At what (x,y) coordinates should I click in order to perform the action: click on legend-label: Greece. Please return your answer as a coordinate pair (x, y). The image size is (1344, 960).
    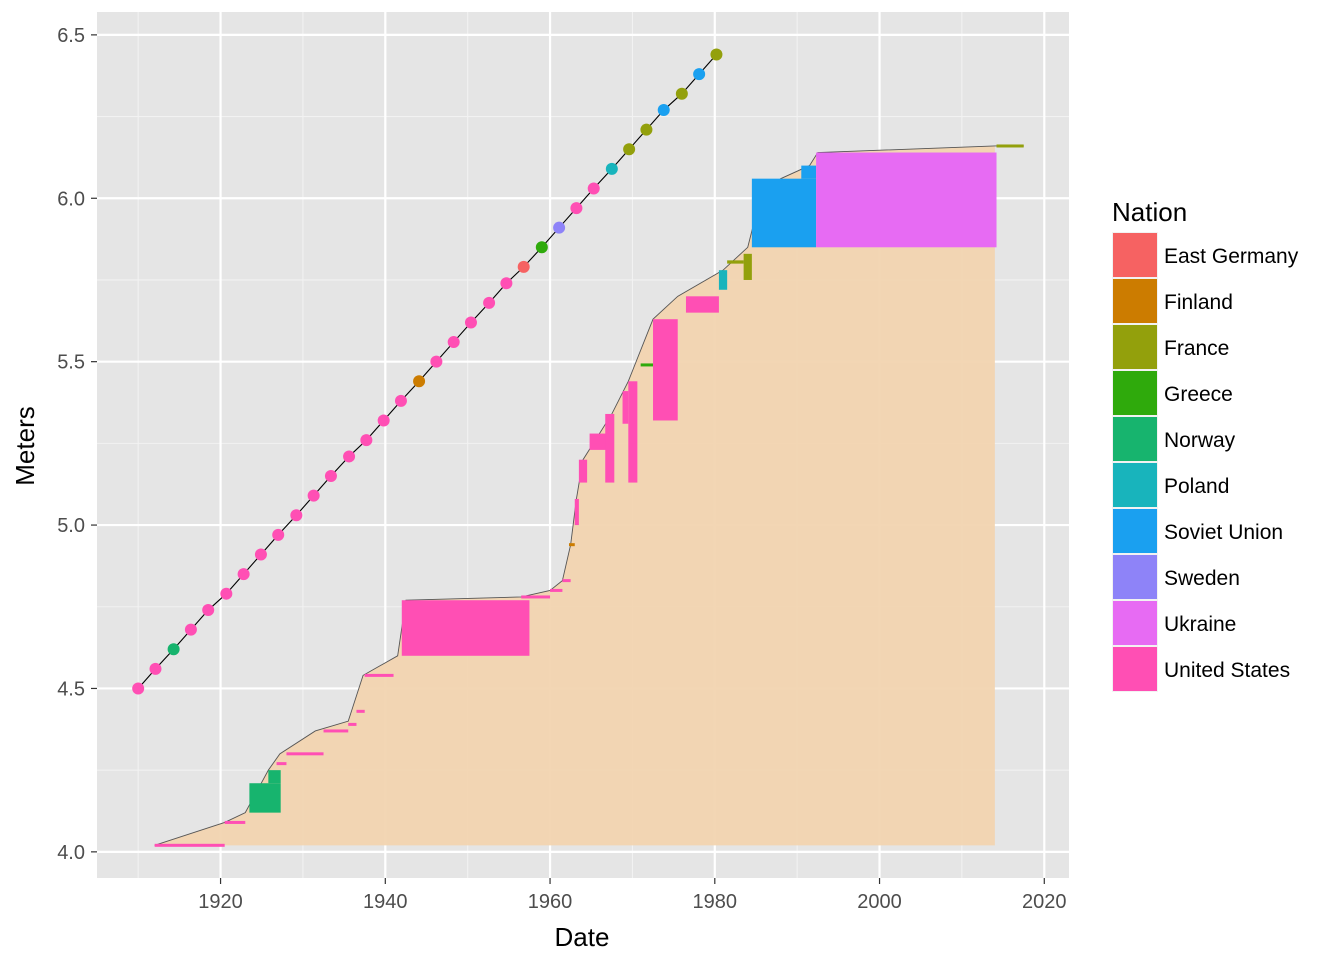
    Looking at the image, I should click on (1198, 394).